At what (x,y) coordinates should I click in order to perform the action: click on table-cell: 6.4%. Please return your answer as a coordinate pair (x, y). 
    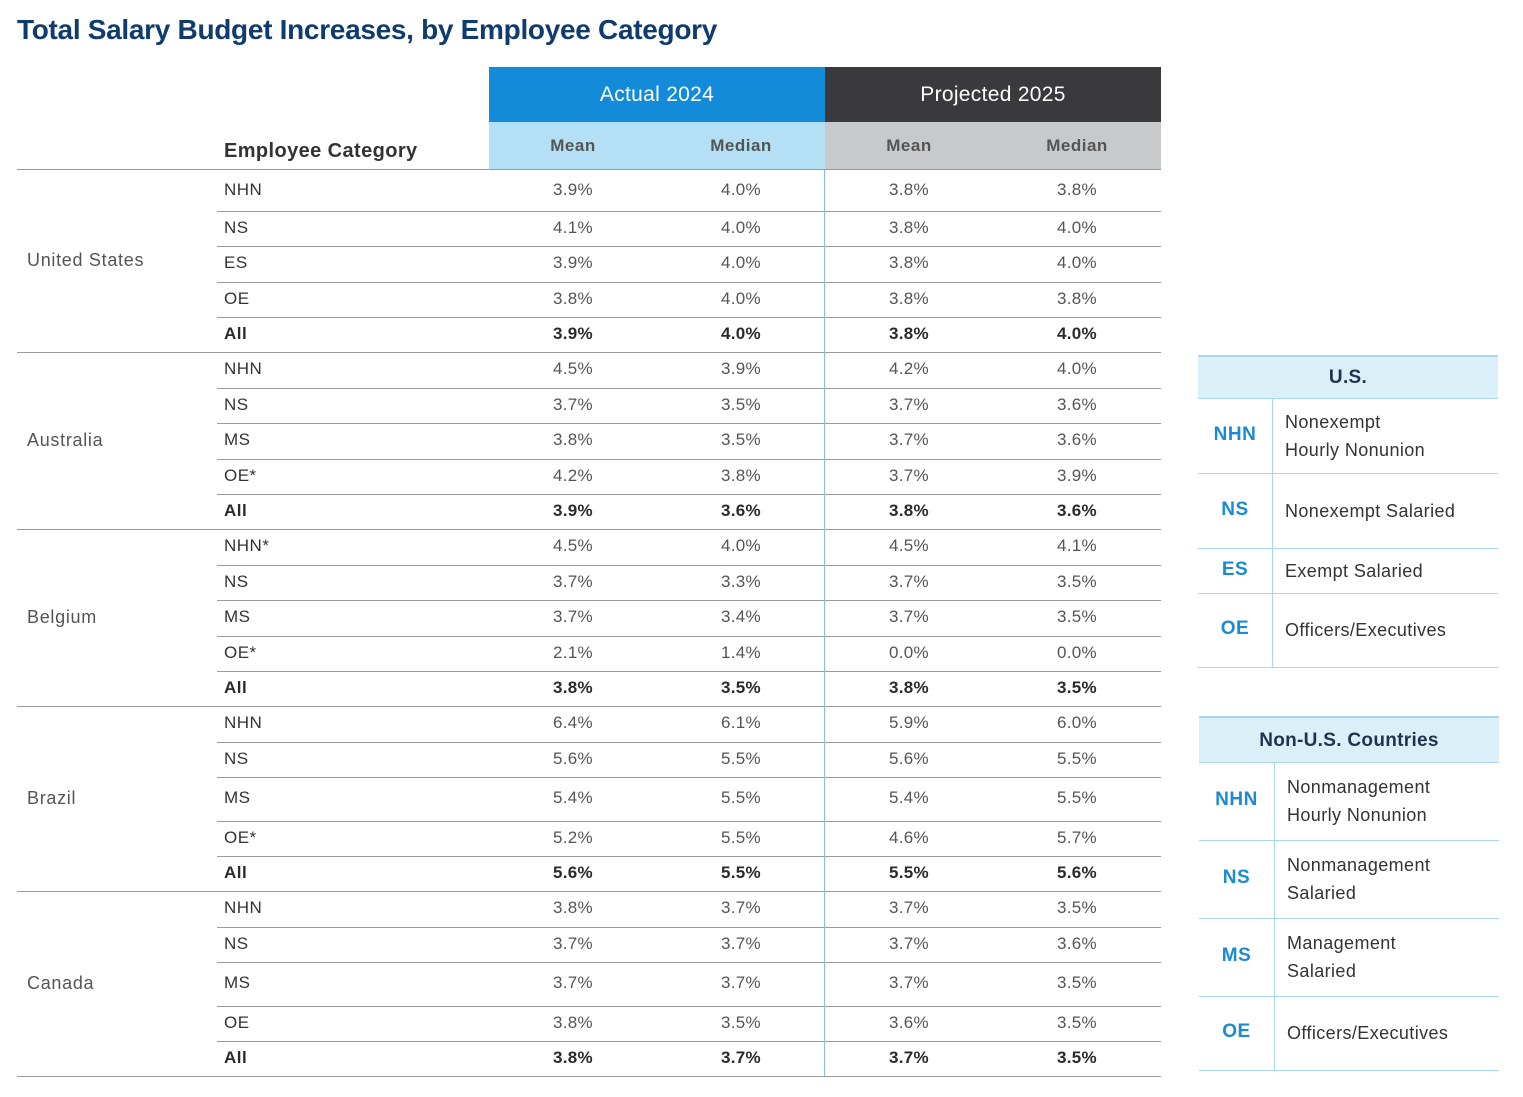
    Looking at the image, I should click on (573, 722).